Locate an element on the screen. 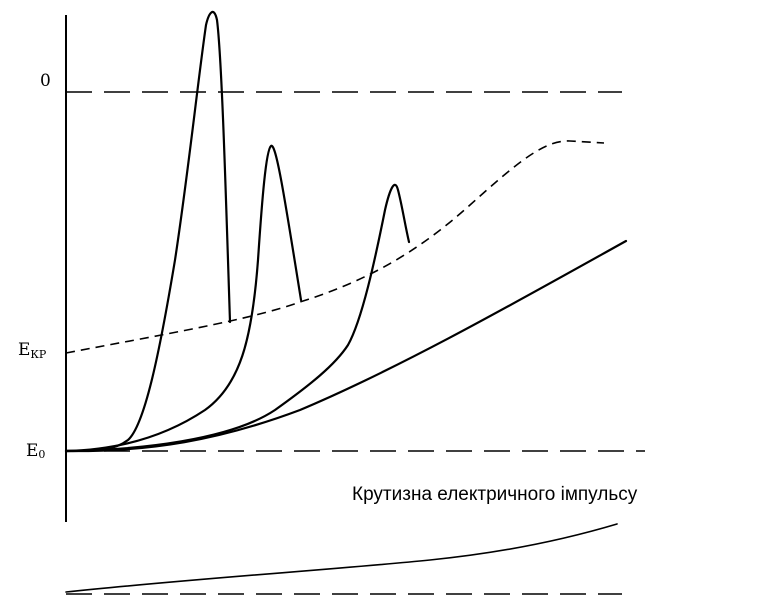 The height and width of the screenshot is (612, 781). e0-sub: 0 is located at coordinates (41, 454).